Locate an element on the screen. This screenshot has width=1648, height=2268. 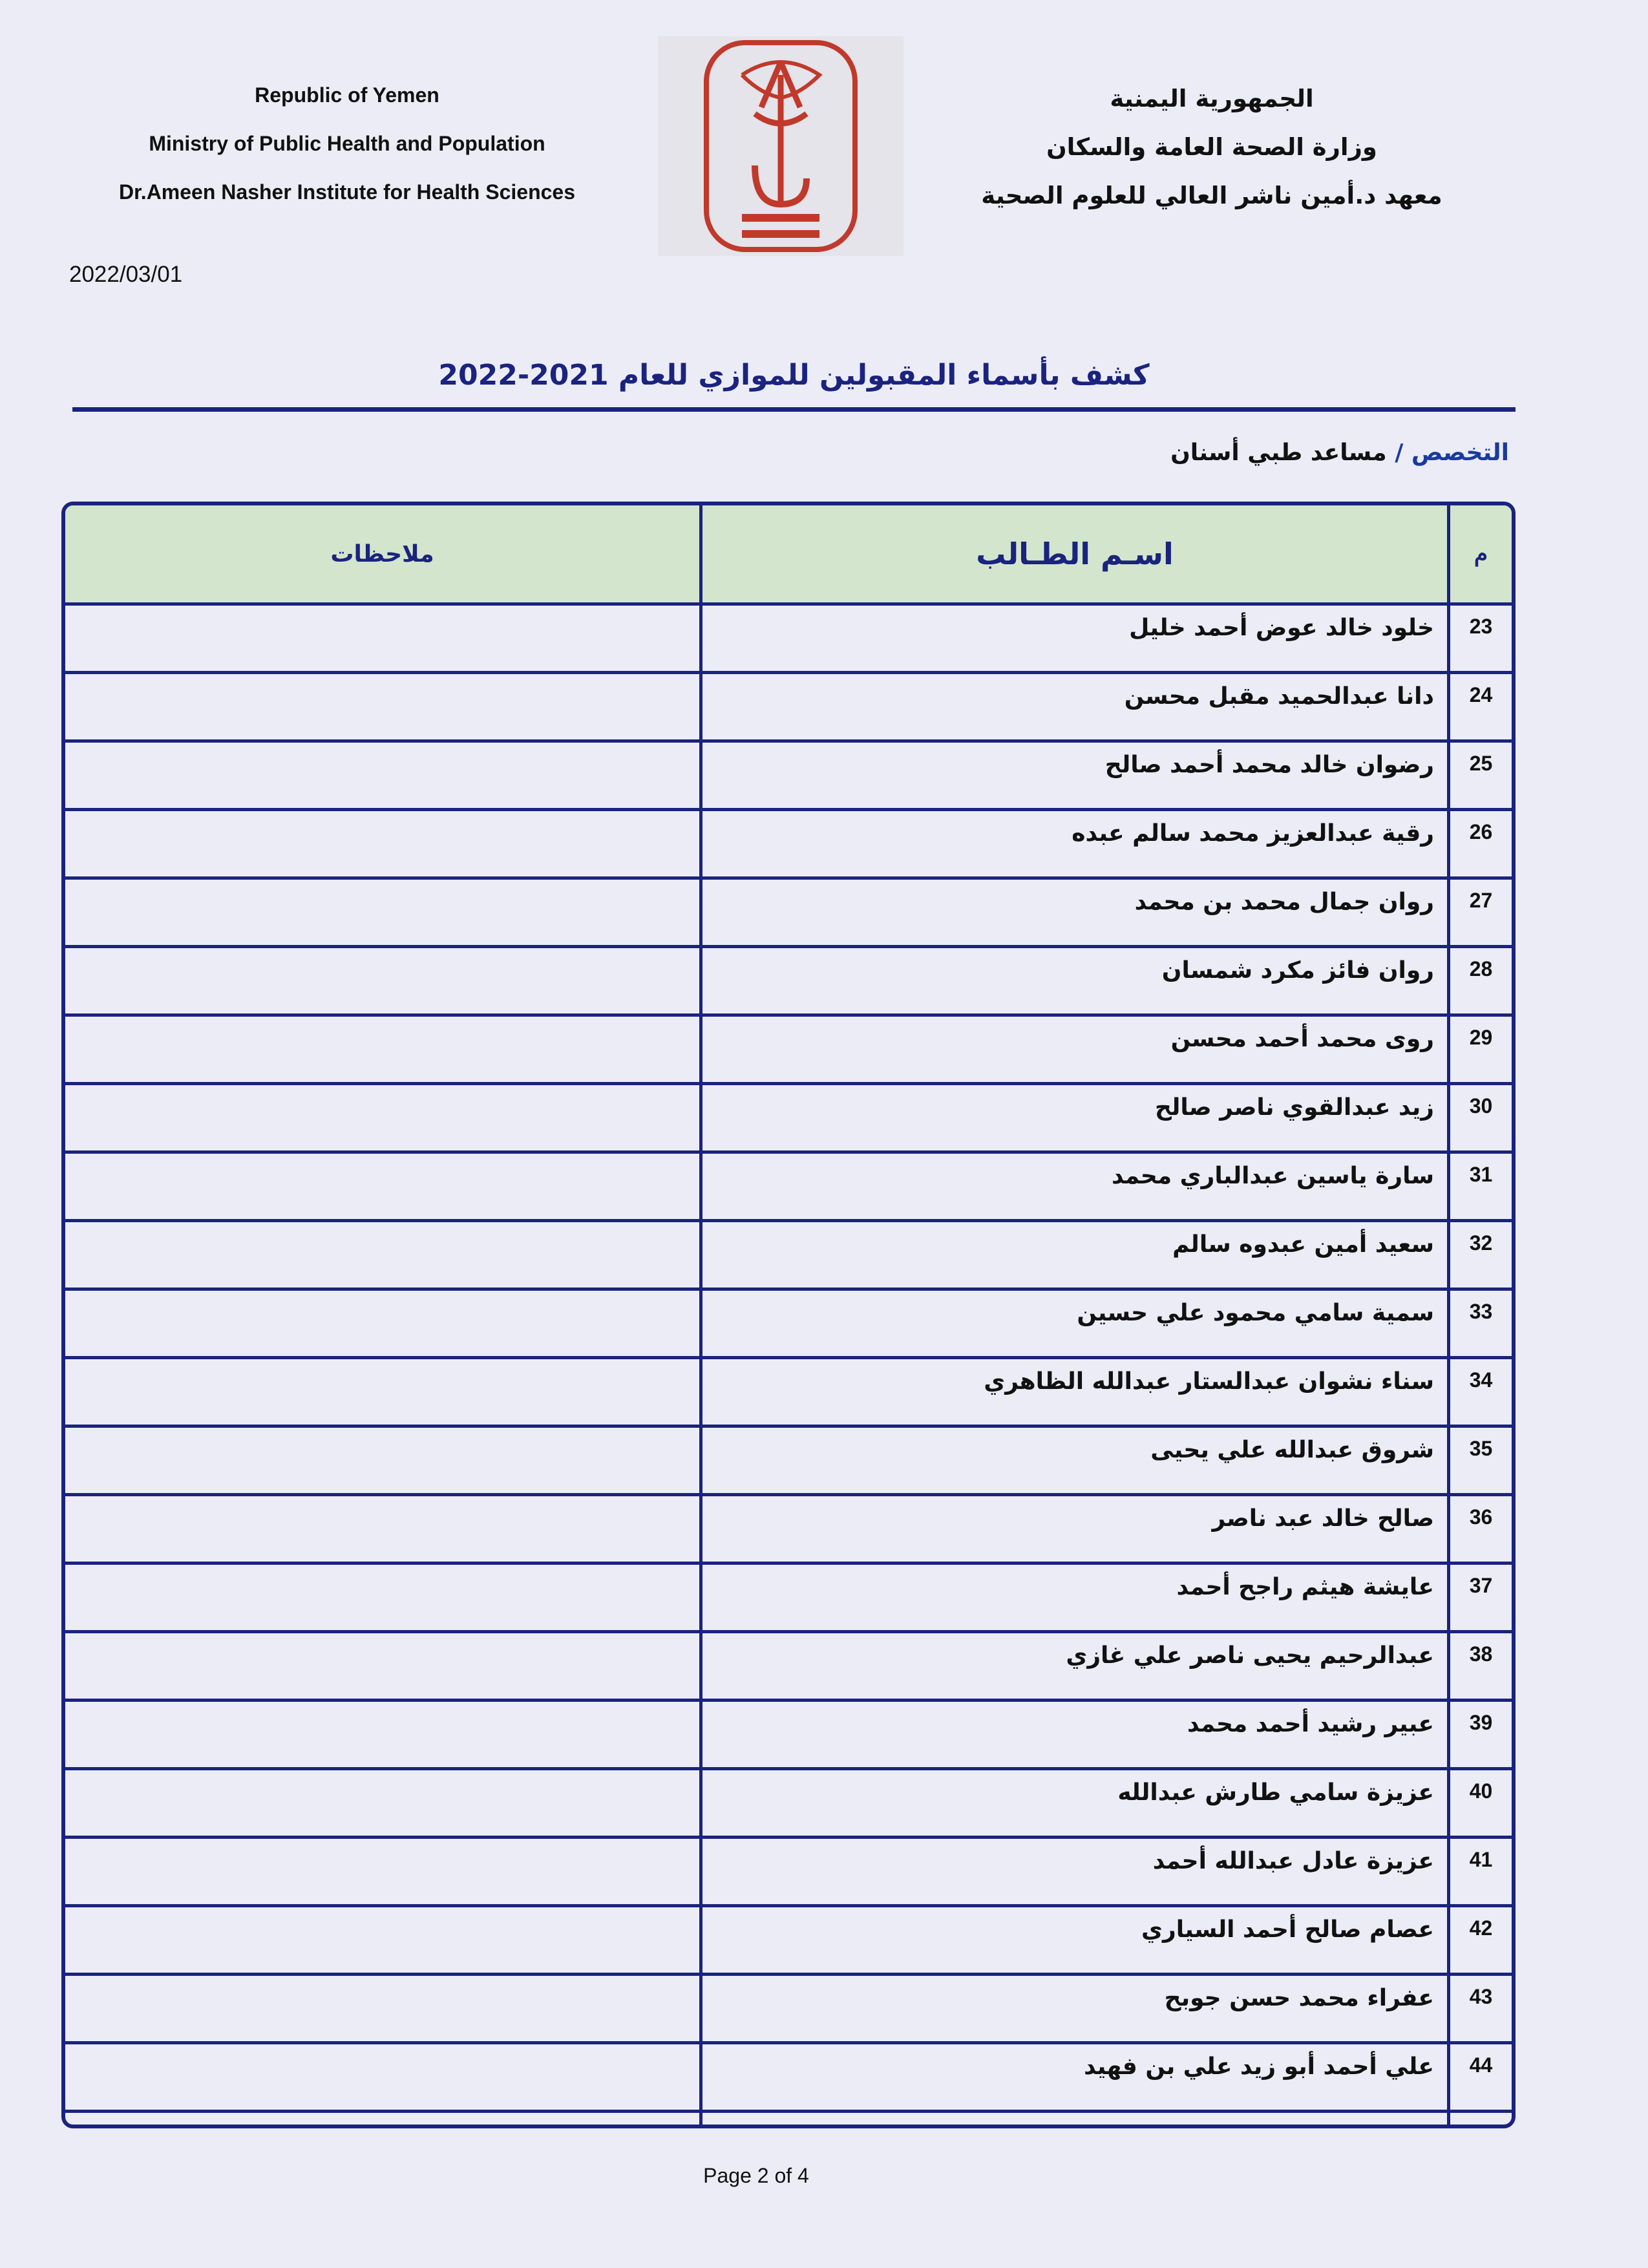
table-row: 42 عصام صالح أحمد السياري is located at coordinates (788, 1941).